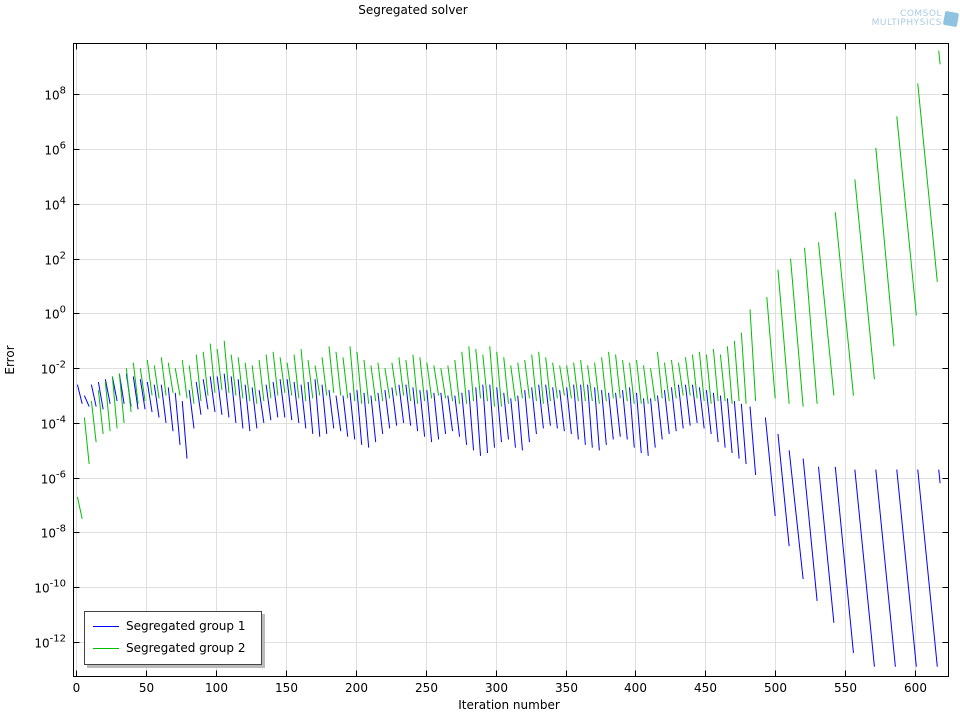  I want to click on x-tick-label: 150, so click(286, 688).